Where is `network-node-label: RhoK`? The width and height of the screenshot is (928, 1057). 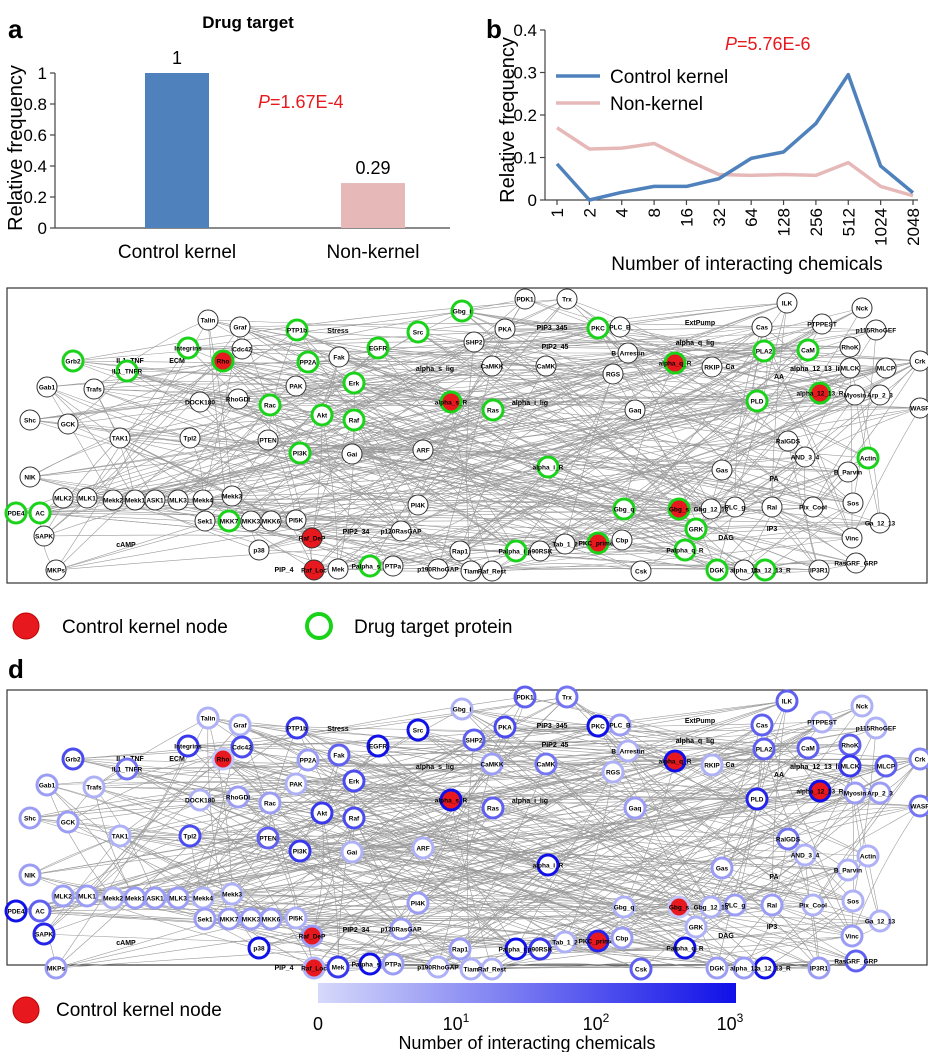
network-node-label: RhoK is located at coordinates (850, 746).